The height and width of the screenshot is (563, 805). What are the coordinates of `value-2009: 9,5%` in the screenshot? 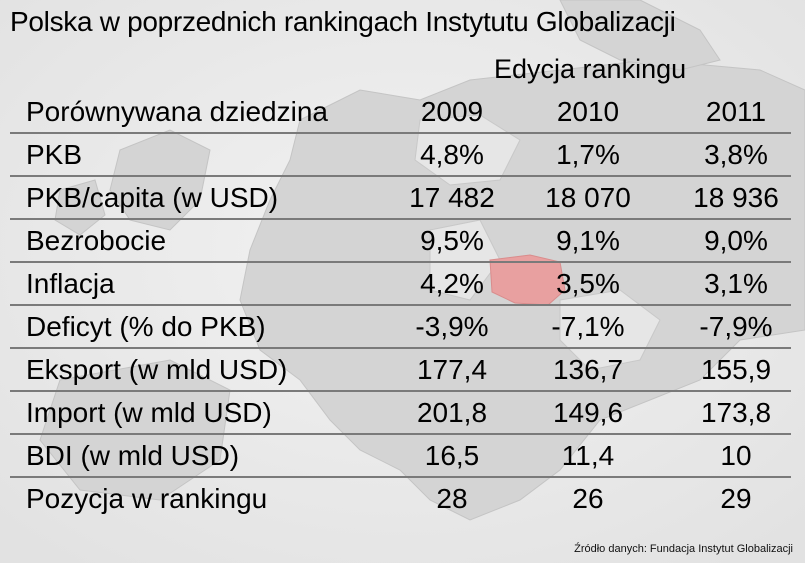 It's located at (452, 240).